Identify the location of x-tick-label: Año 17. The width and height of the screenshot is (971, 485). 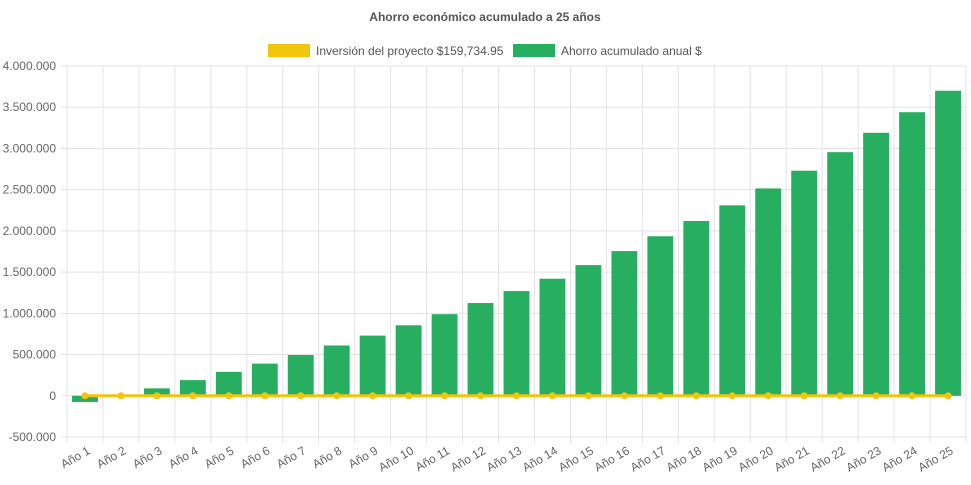
(648, 458).